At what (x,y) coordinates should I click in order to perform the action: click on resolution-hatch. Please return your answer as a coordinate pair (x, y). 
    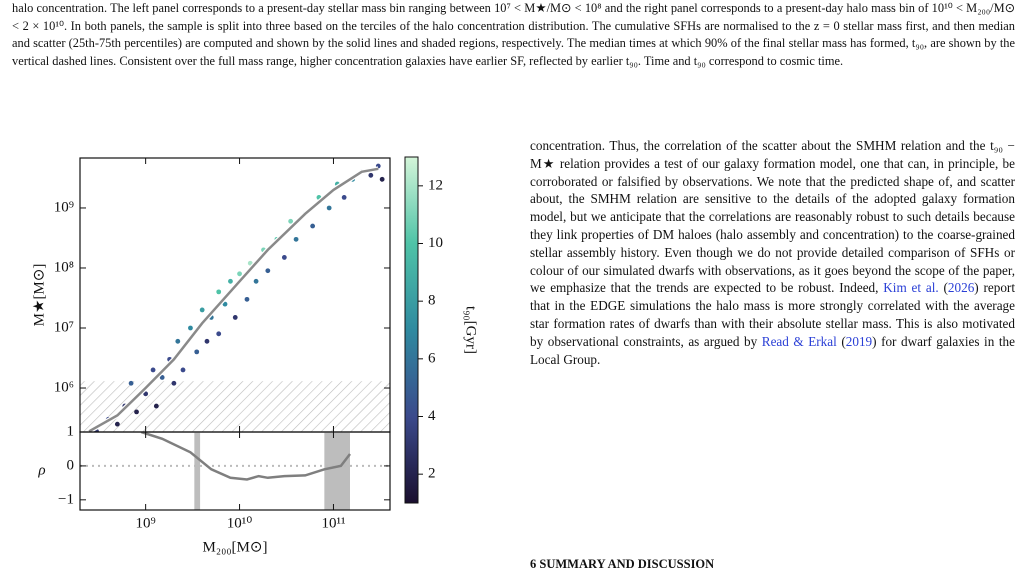
    Looking at the image, I should click on (235, 406).